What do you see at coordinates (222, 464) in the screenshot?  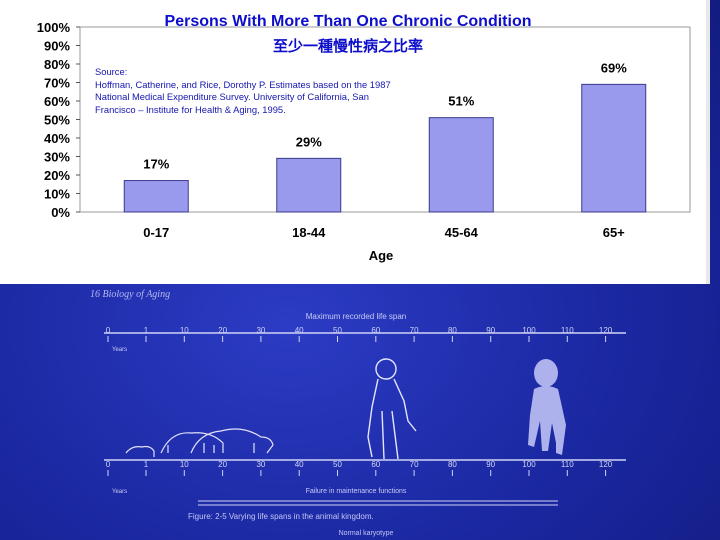 I see `bottom-axis-tick-label: 20` at bounding box center [222, 464].